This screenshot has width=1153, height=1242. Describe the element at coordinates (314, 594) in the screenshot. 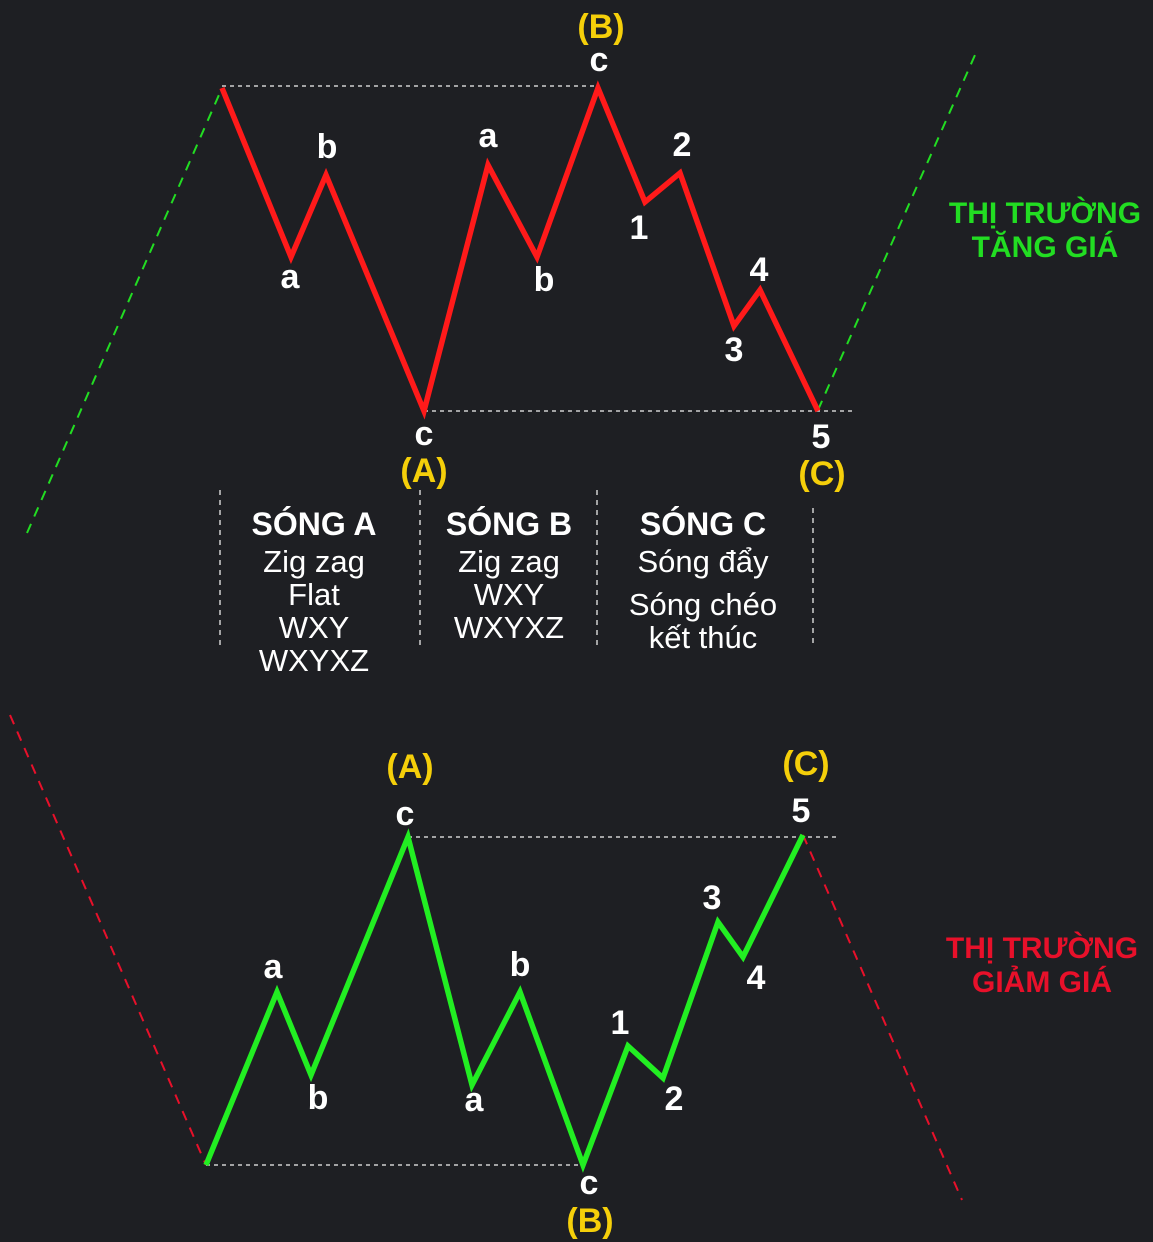

I see `wave-a-item: Flat` at that location.